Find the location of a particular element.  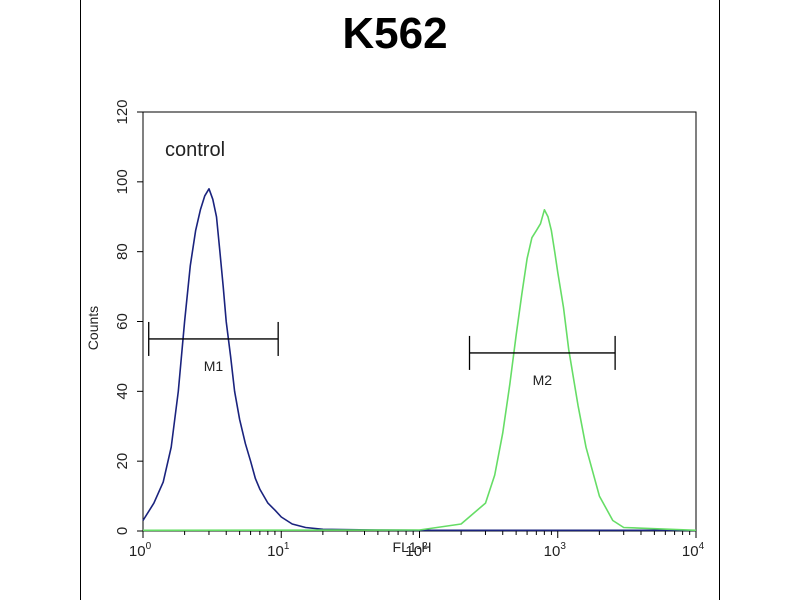

x-axis: 10⁰ 10¹ 10² 10³ 10⁴ is located at coordinates (417, 545).